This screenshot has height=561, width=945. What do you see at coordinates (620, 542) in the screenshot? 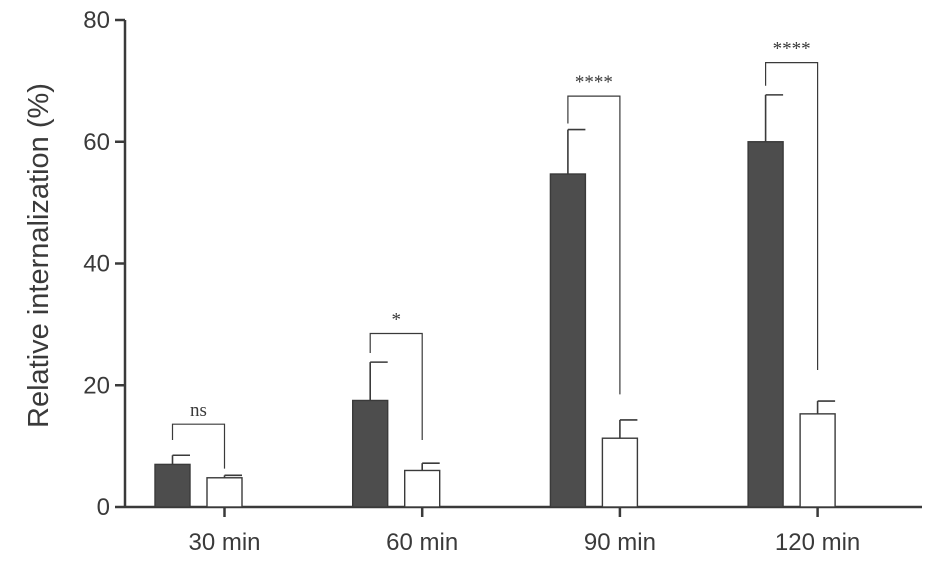
I see `x-tick-label: 90 min` at bounding box center [620, 542].